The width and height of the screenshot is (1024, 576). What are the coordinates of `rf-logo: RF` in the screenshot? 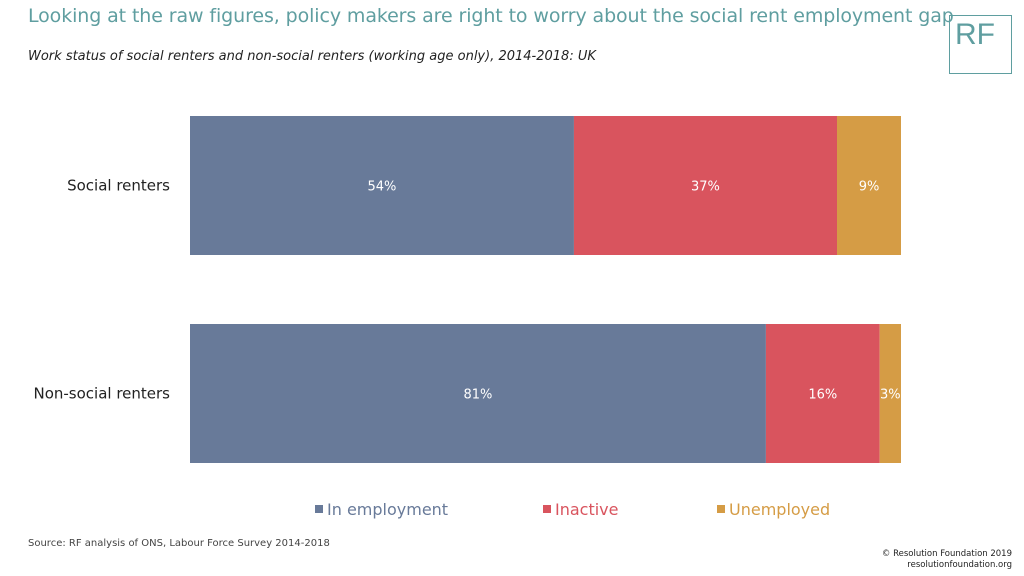 It's located at (980, 44).